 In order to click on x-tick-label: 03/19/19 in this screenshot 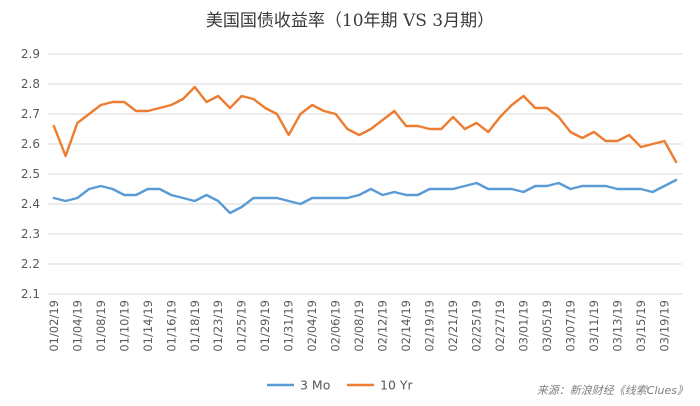, I will do `click(664, 326)`.